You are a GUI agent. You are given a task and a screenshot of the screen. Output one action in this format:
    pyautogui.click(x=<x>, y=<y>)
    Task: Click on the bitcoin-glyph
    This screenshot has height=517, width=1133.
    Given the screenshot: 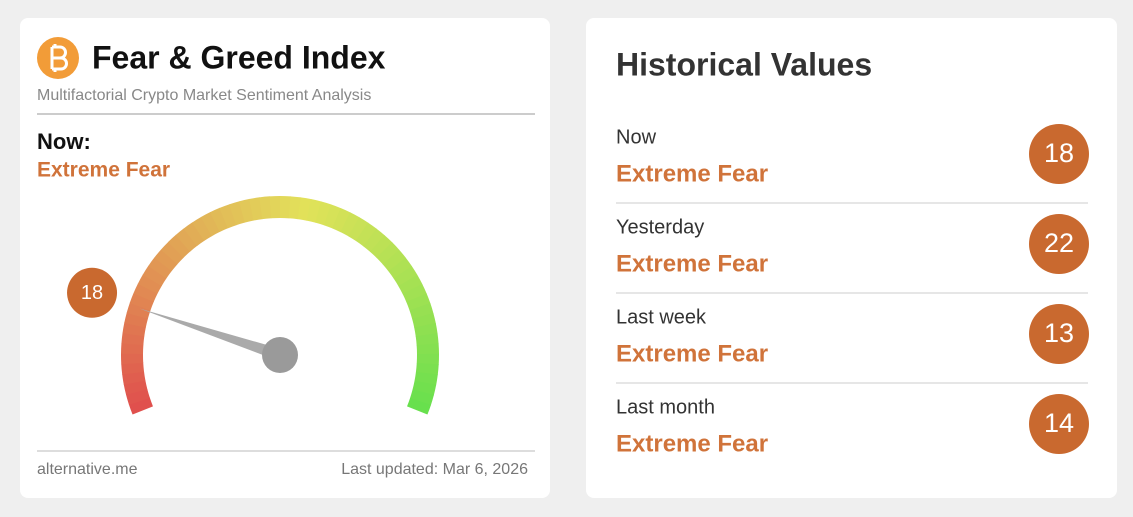 What is the action you would take?
    pyautogui.click(x=59, y=58)
    